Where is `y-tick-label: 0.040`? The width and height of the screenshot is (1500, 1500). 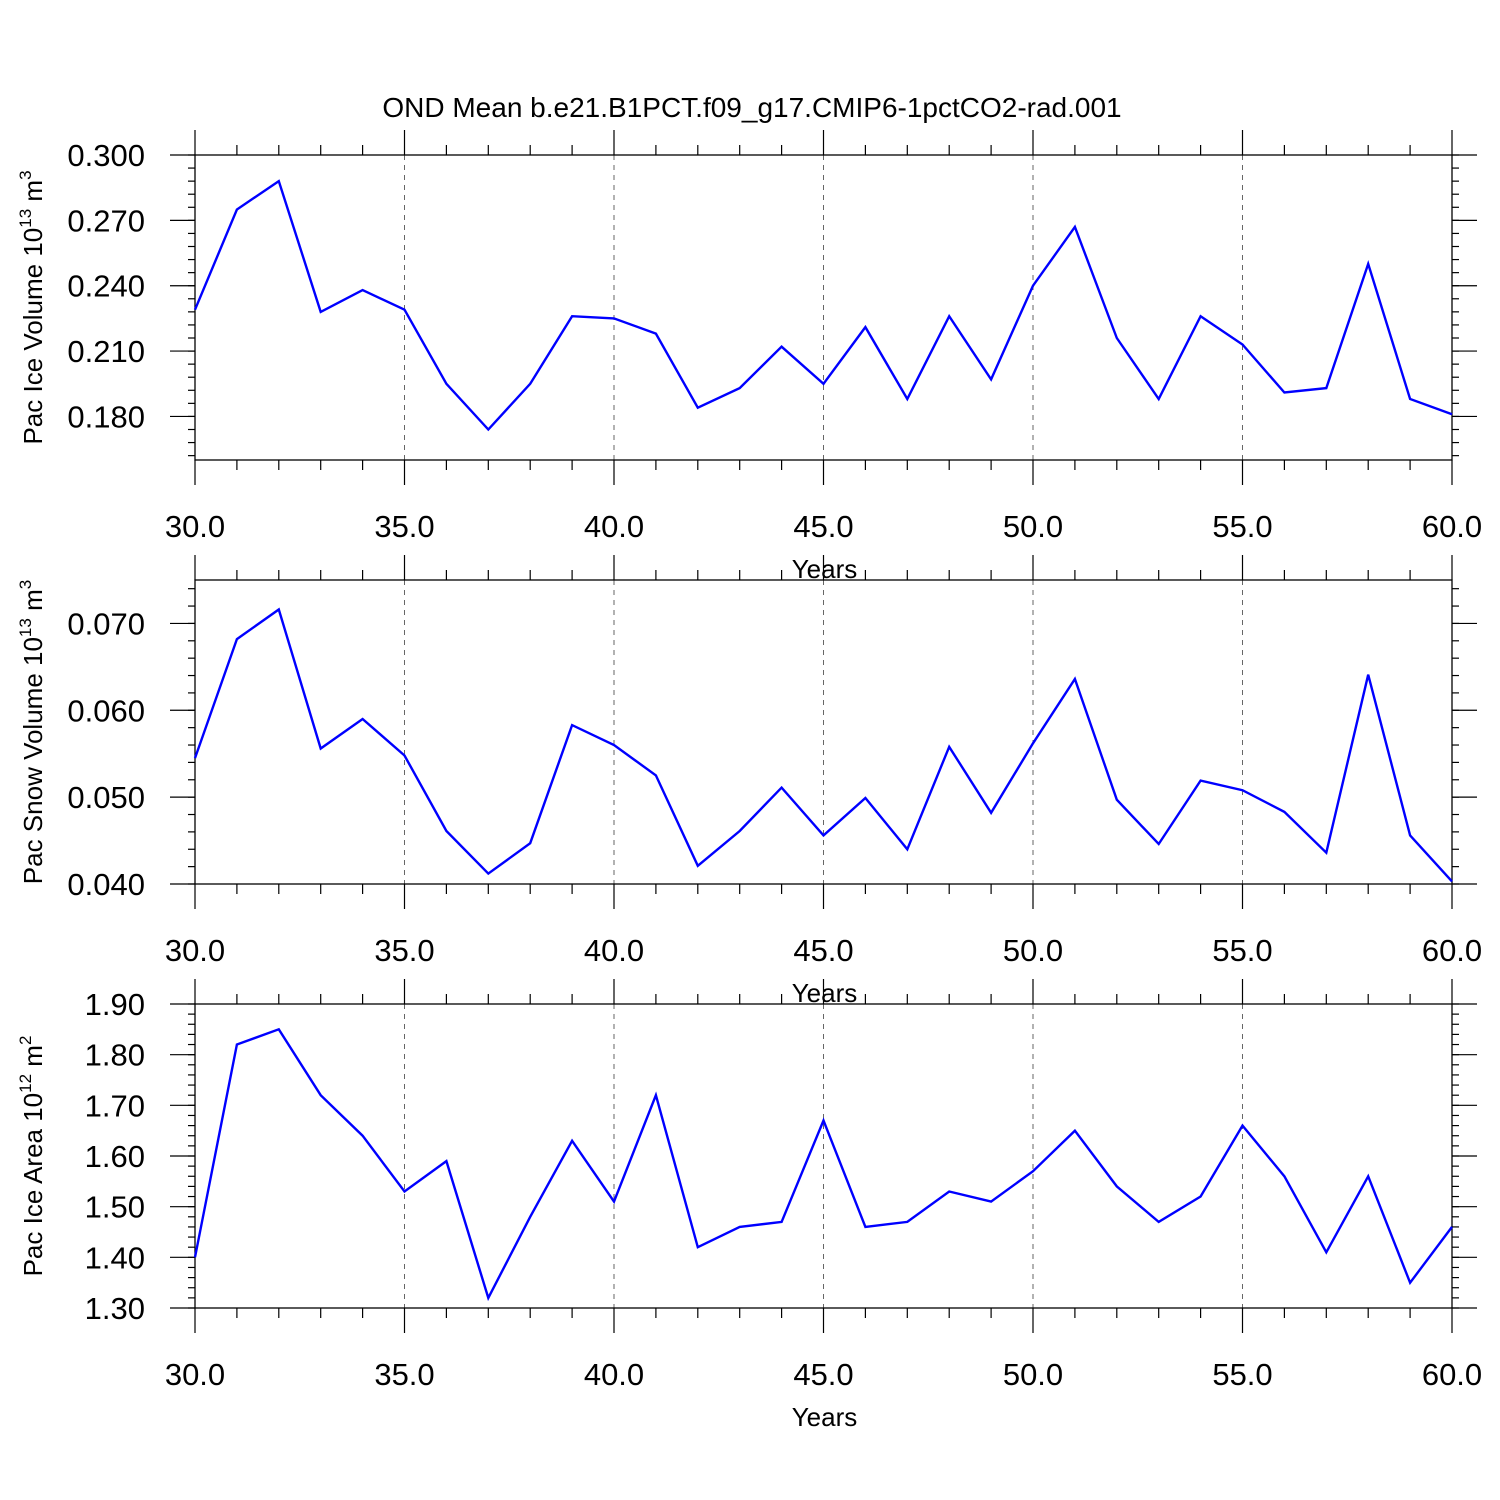
y-tick-label: 0.040 is located at coordinates (106, 884).